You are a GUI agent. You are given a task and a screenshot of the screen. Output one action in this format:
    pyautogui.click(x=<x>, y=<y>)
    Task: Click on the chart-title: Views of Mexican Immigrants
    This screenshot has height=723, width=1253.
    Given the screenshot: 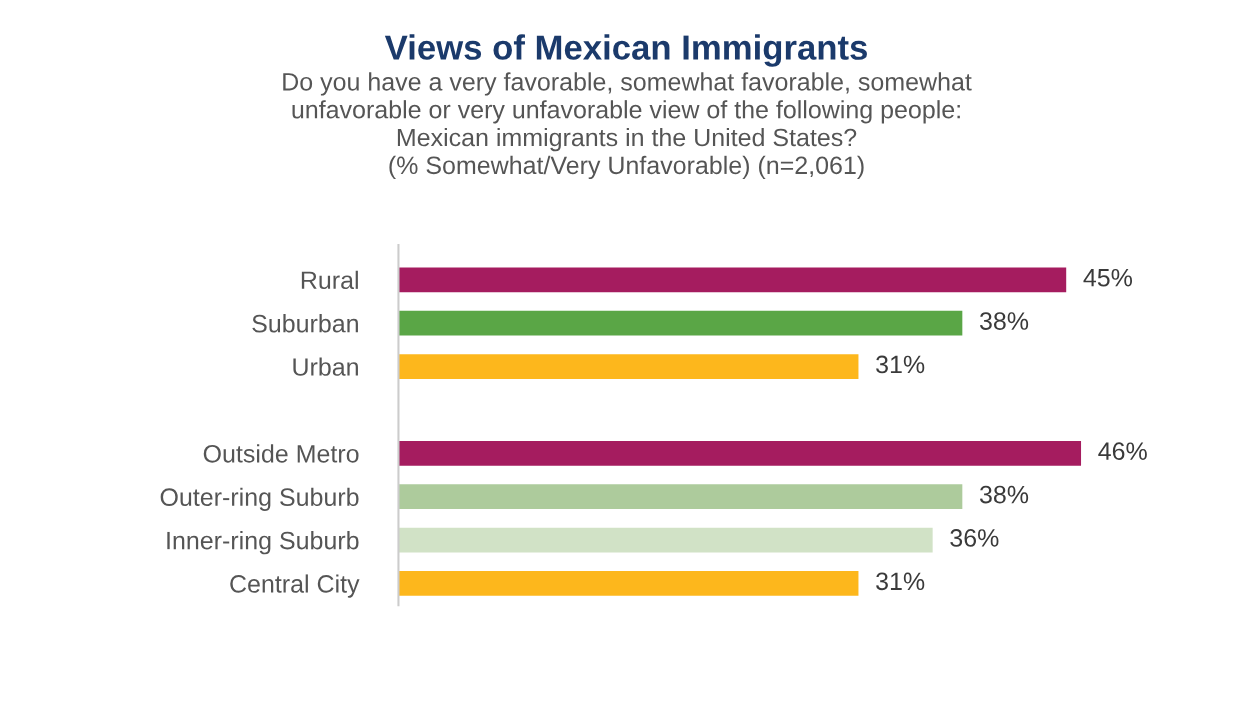 What is the action you would take?
    pyautogui.click(x=625, y=50)
    